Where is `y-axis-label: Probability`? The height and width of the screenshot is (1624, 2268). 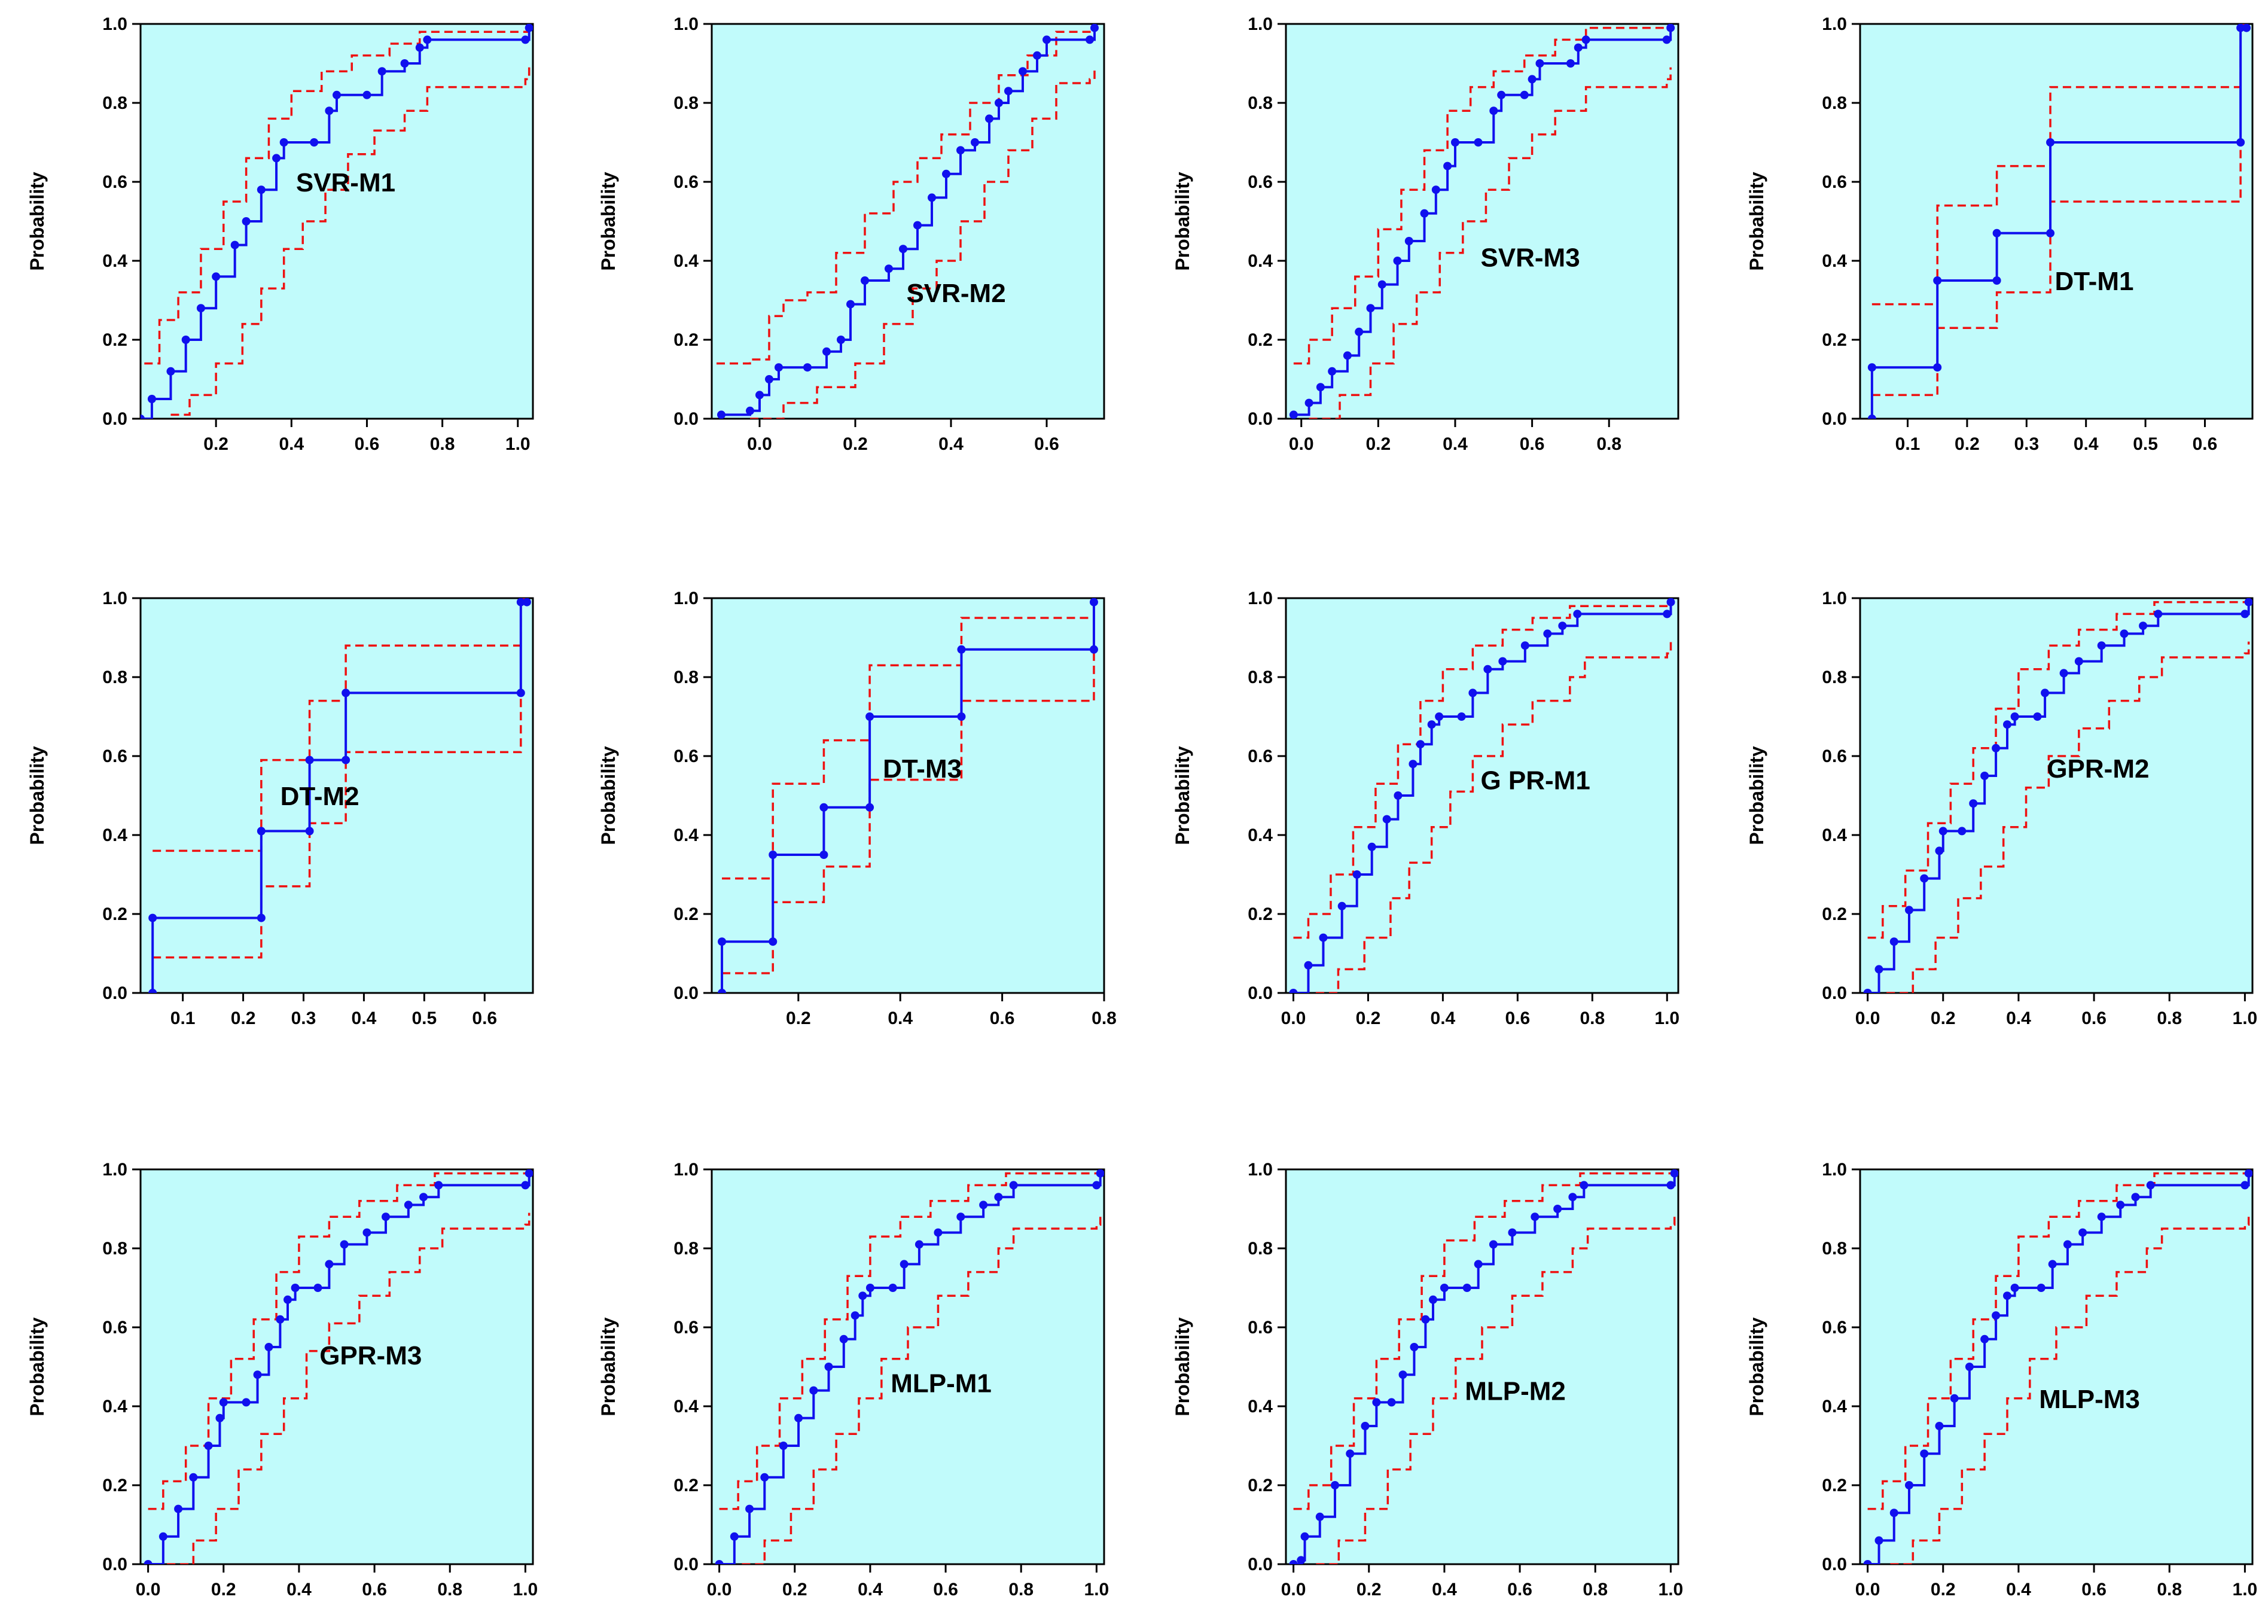
y-axis-label: Probability is located at coordinates (37, 221).